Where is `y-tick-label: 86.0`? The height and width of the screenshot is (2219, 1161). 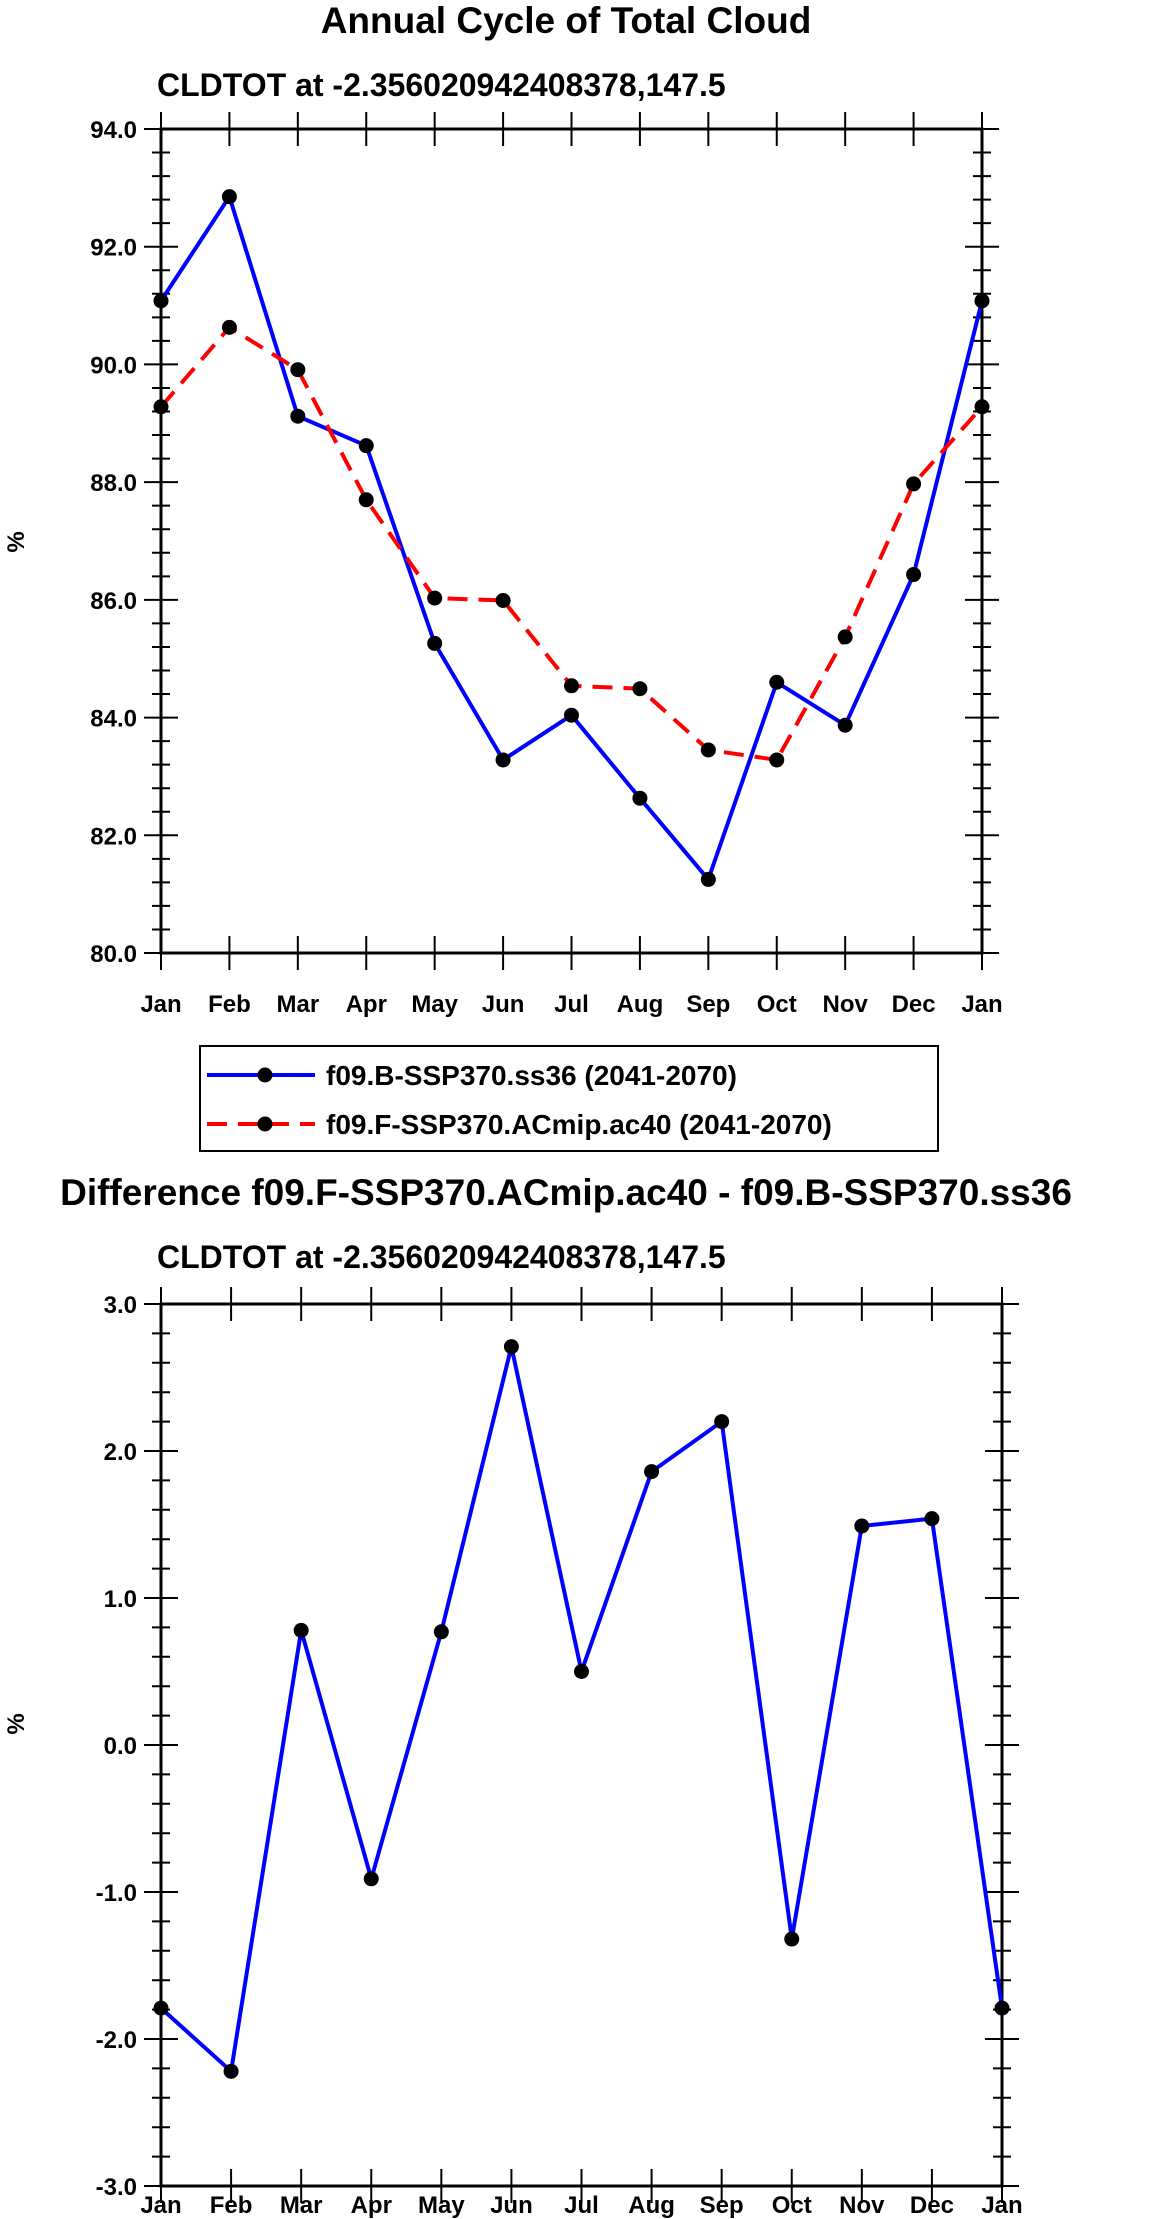
y-tick-label: 86.0 is located at coordinates (113, 601).